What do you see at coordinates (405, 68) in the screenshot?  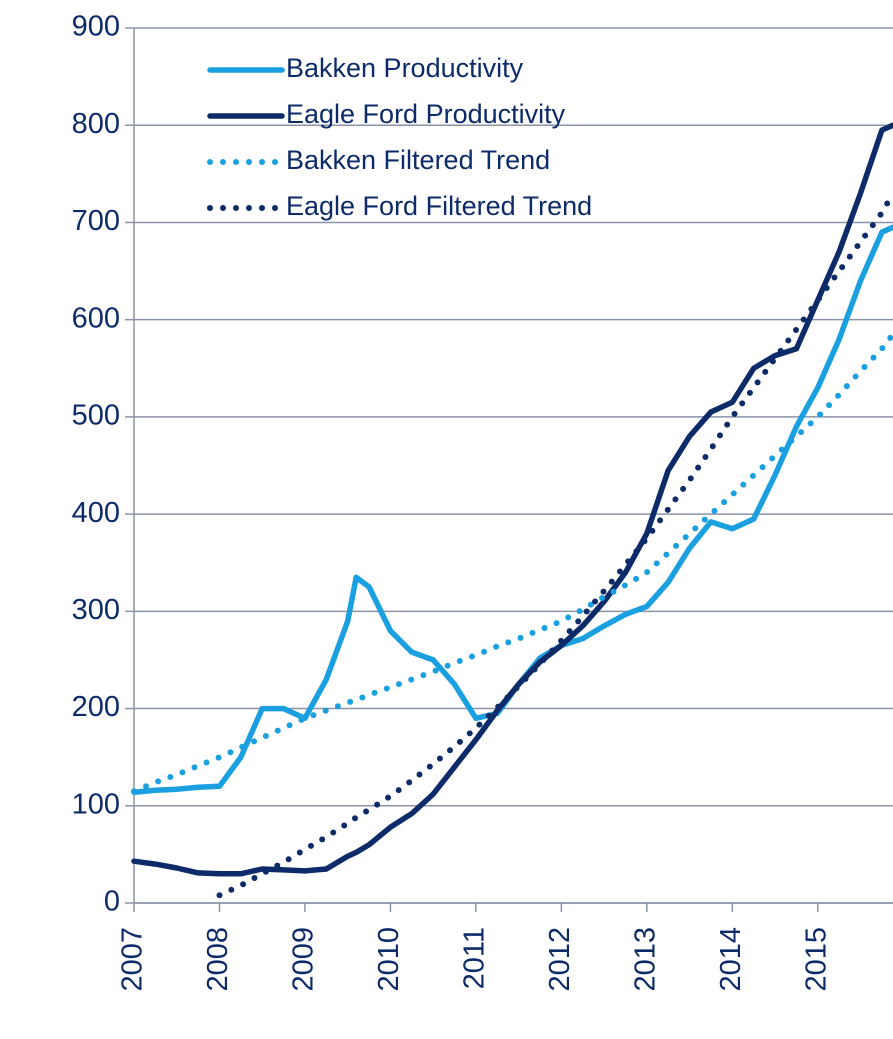 I see `legend-label: Bakken Productivity` at bounding box center [405, 68].